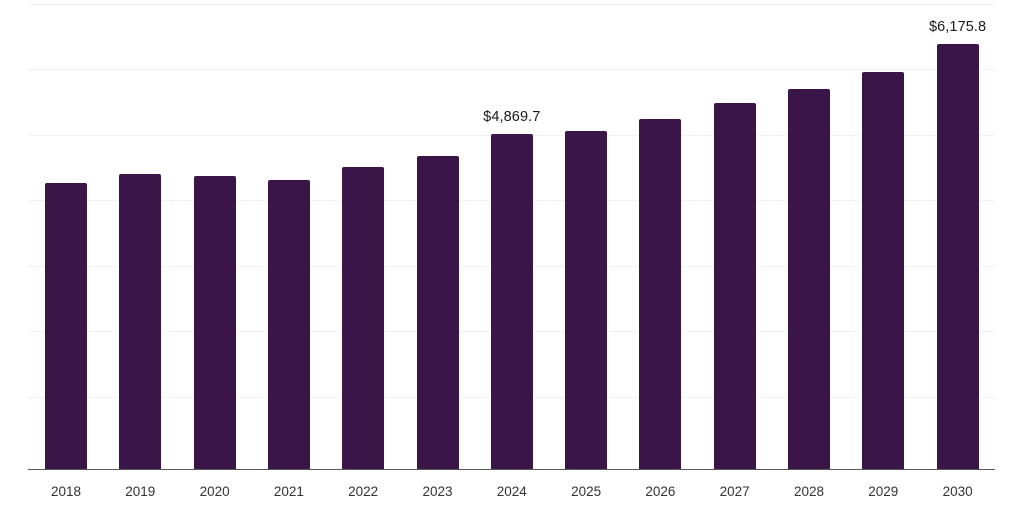  Describe the element at coordinates (883, 491) in the screenshot. I see `x-axis-label-2029: 2029` at that location.